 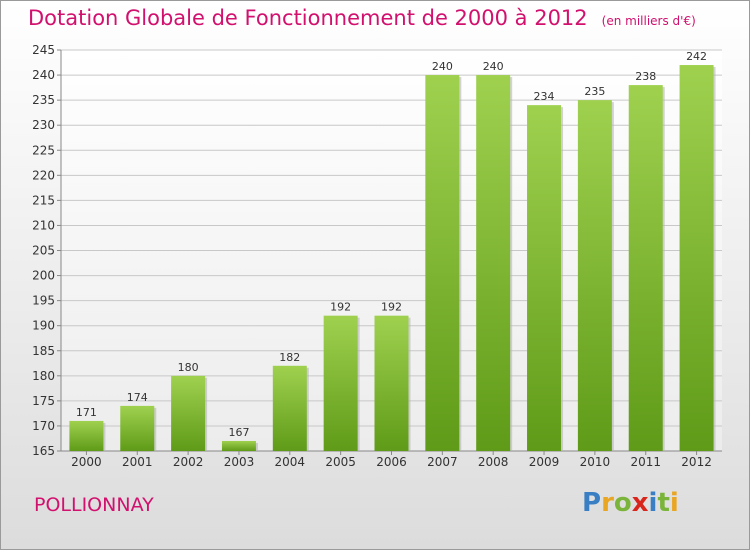 What do you see at coordinates (645, 462) in the screenshot?
I see `x-tick-label: 2011` at bounding box center [645, 462].